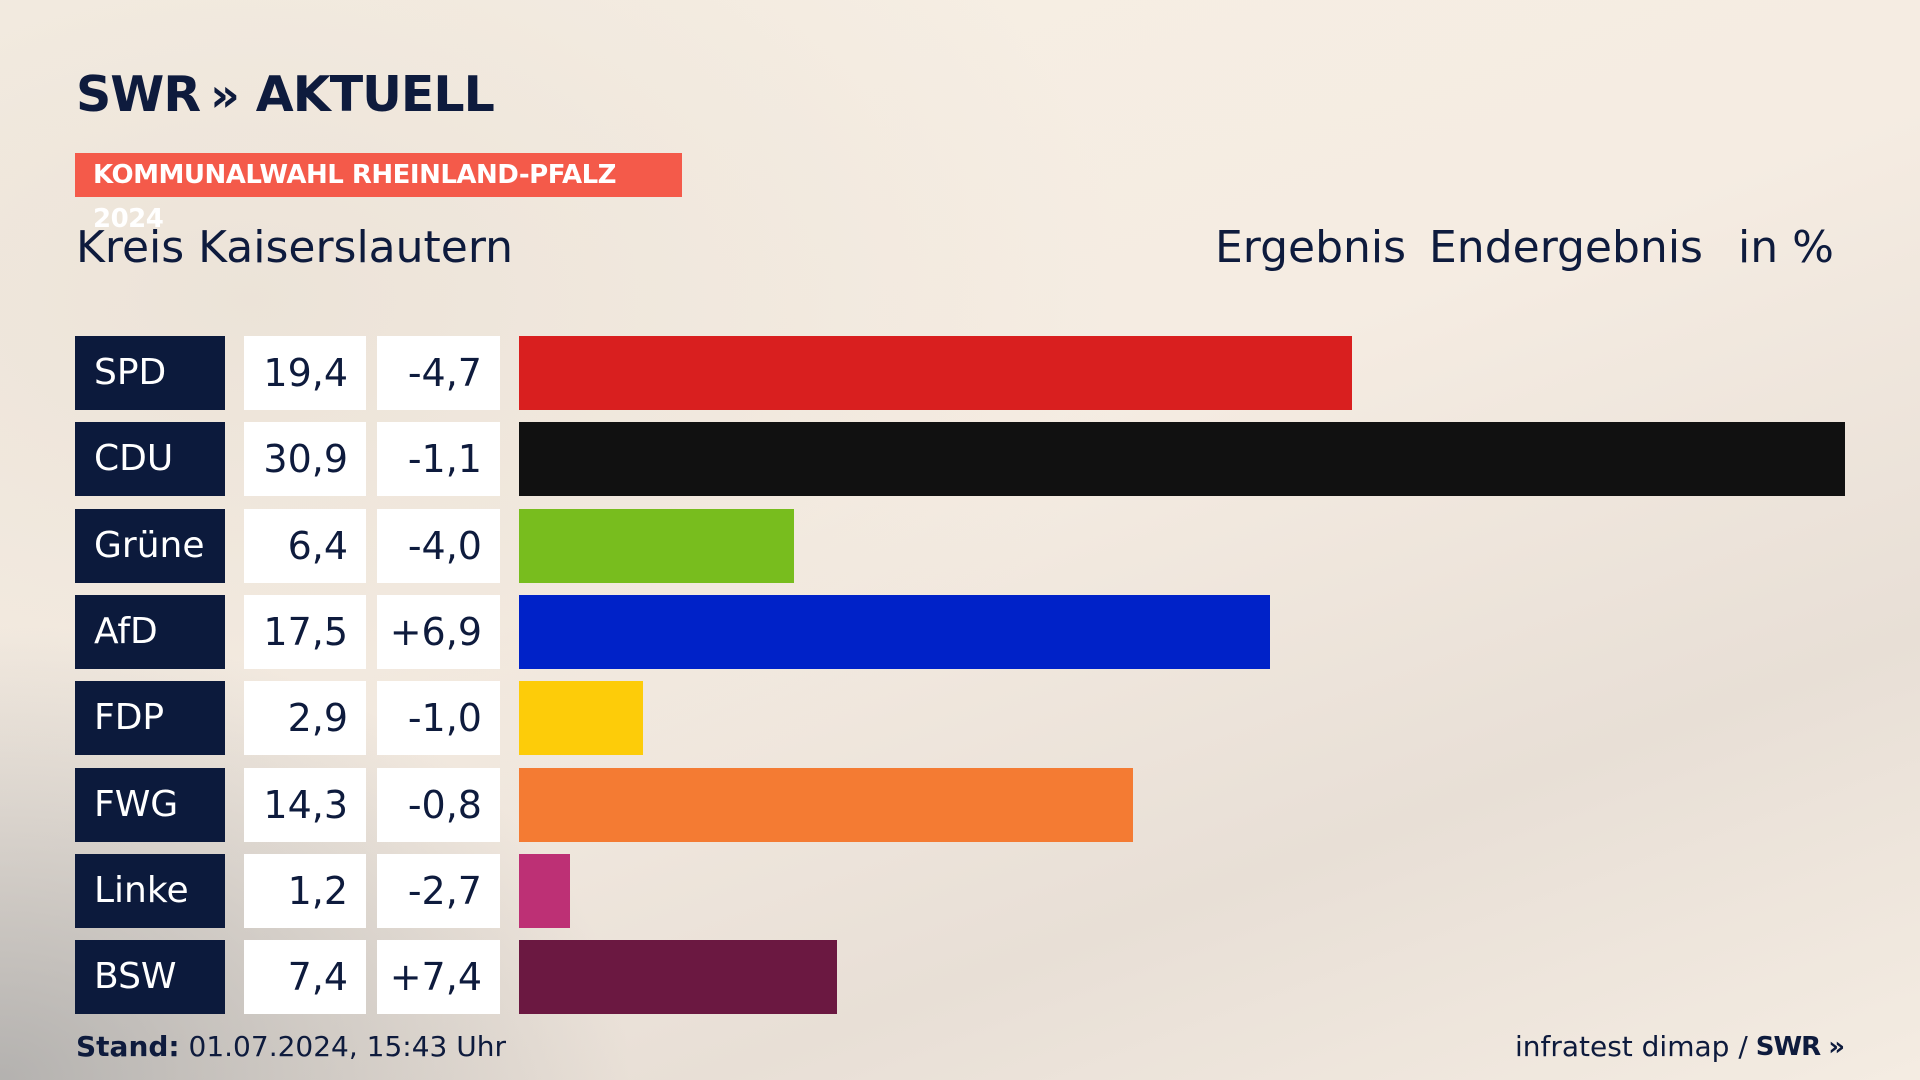 This screenshot has width=1920, height=1080. Describe the element at coordinates (150, 459) in the screenshot. I see `party-label: CDU` at that location.